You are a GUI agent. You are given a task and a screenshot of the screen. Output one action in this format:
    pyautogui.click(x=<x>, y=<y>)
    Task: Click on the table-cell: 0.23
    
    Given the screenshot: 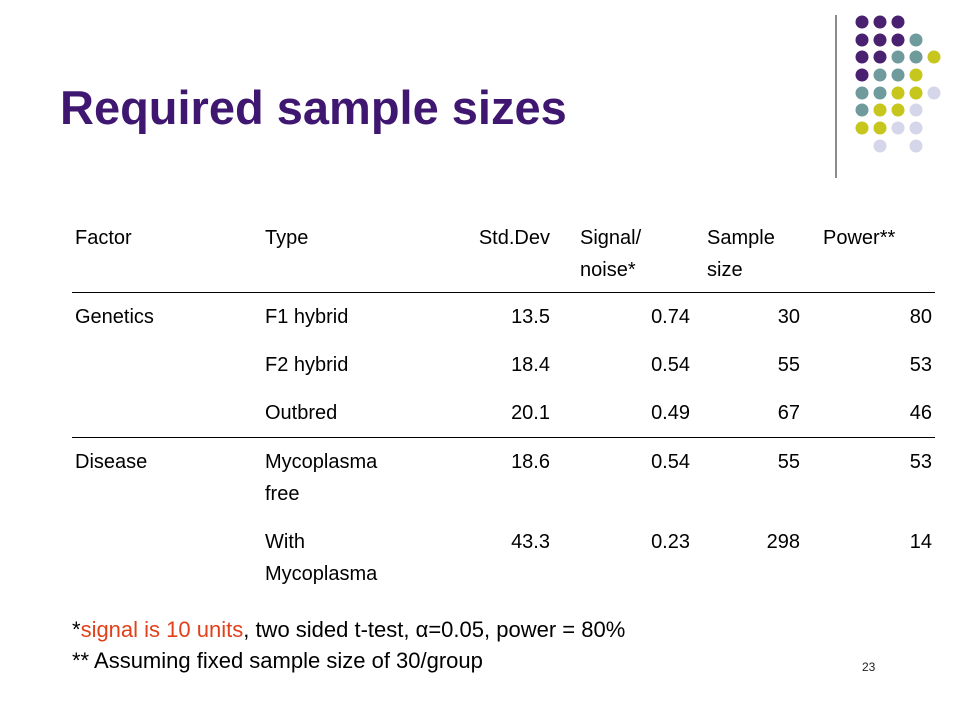 What is the action you would take?
    pyautogui.click(x=670, y=542)
    